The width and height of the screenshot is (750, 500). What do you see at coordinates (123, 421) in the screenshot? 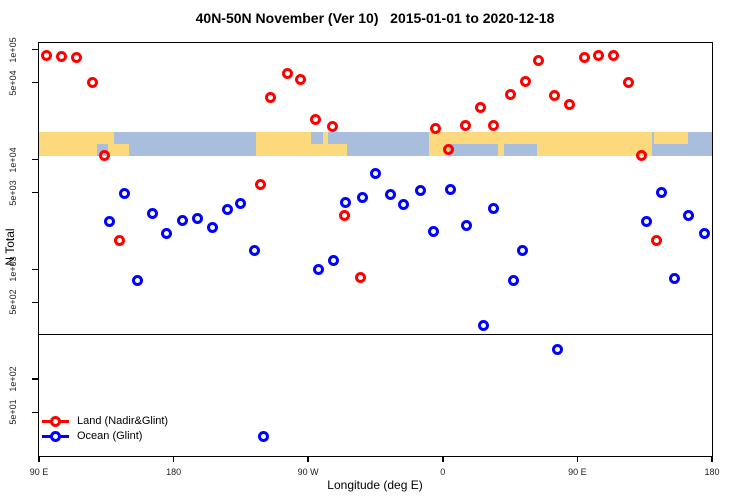
I see `legend-label: Land (Nadir&Glint)` at bounding box center [123, 421].